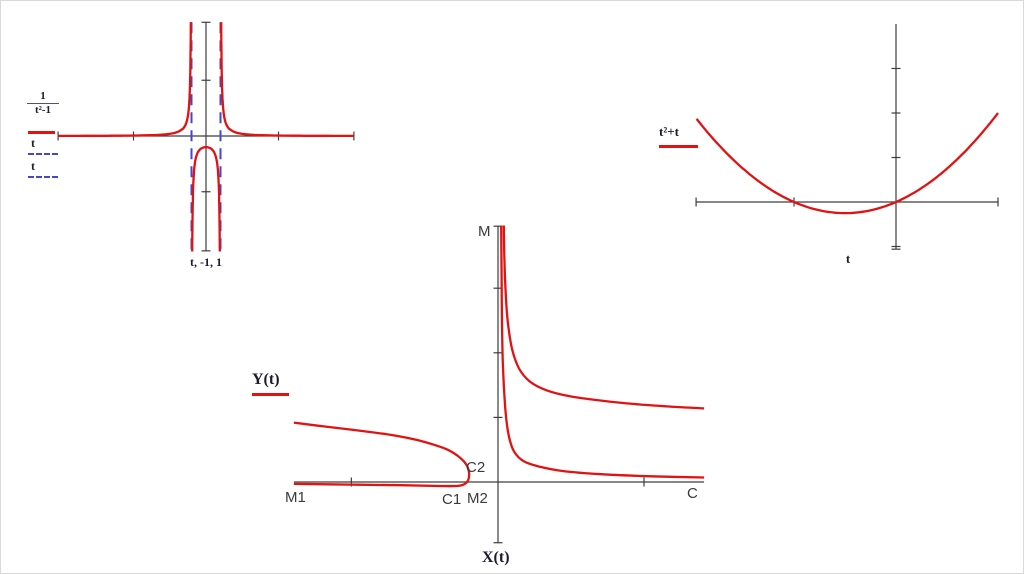  Describe the element at coordinates (43, 109) in the screenshot. I see `fraction-denominator: t²-1` at that location.